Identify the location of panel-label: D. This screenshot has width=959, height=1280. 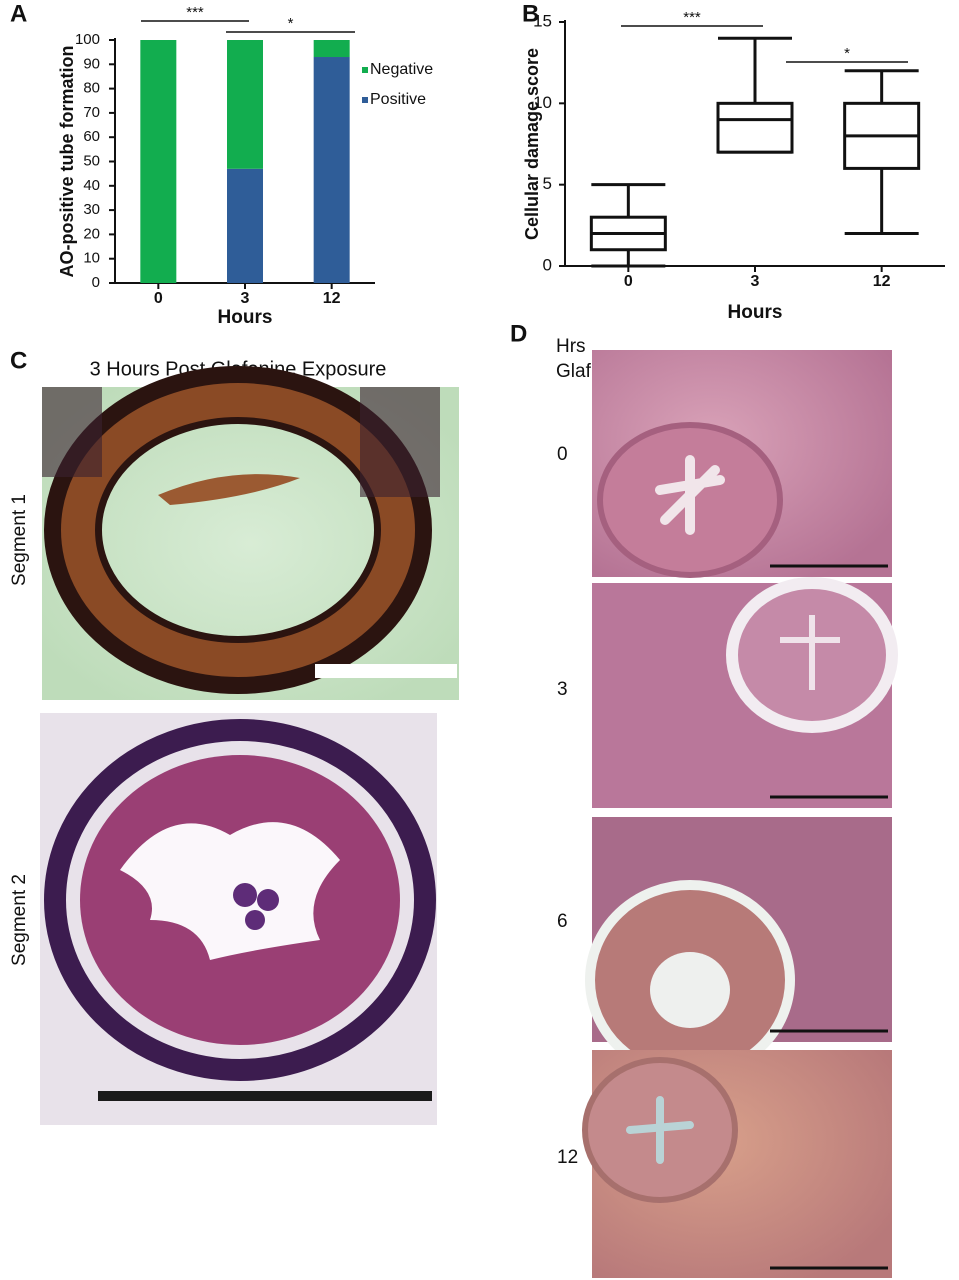
(518, 333).